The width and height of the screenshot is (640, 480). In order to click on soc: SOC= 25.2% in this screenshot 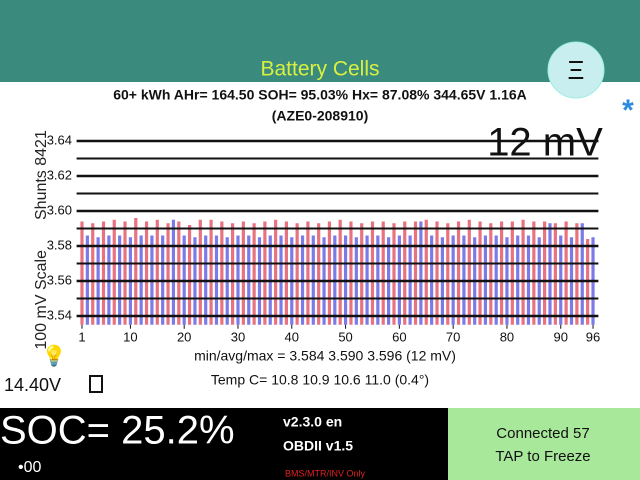, I will do `click(117, 431)`.